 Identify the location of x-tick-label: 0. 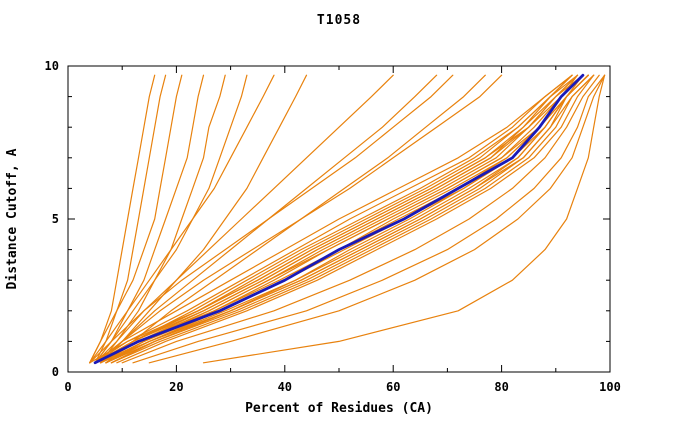
(67, 387).